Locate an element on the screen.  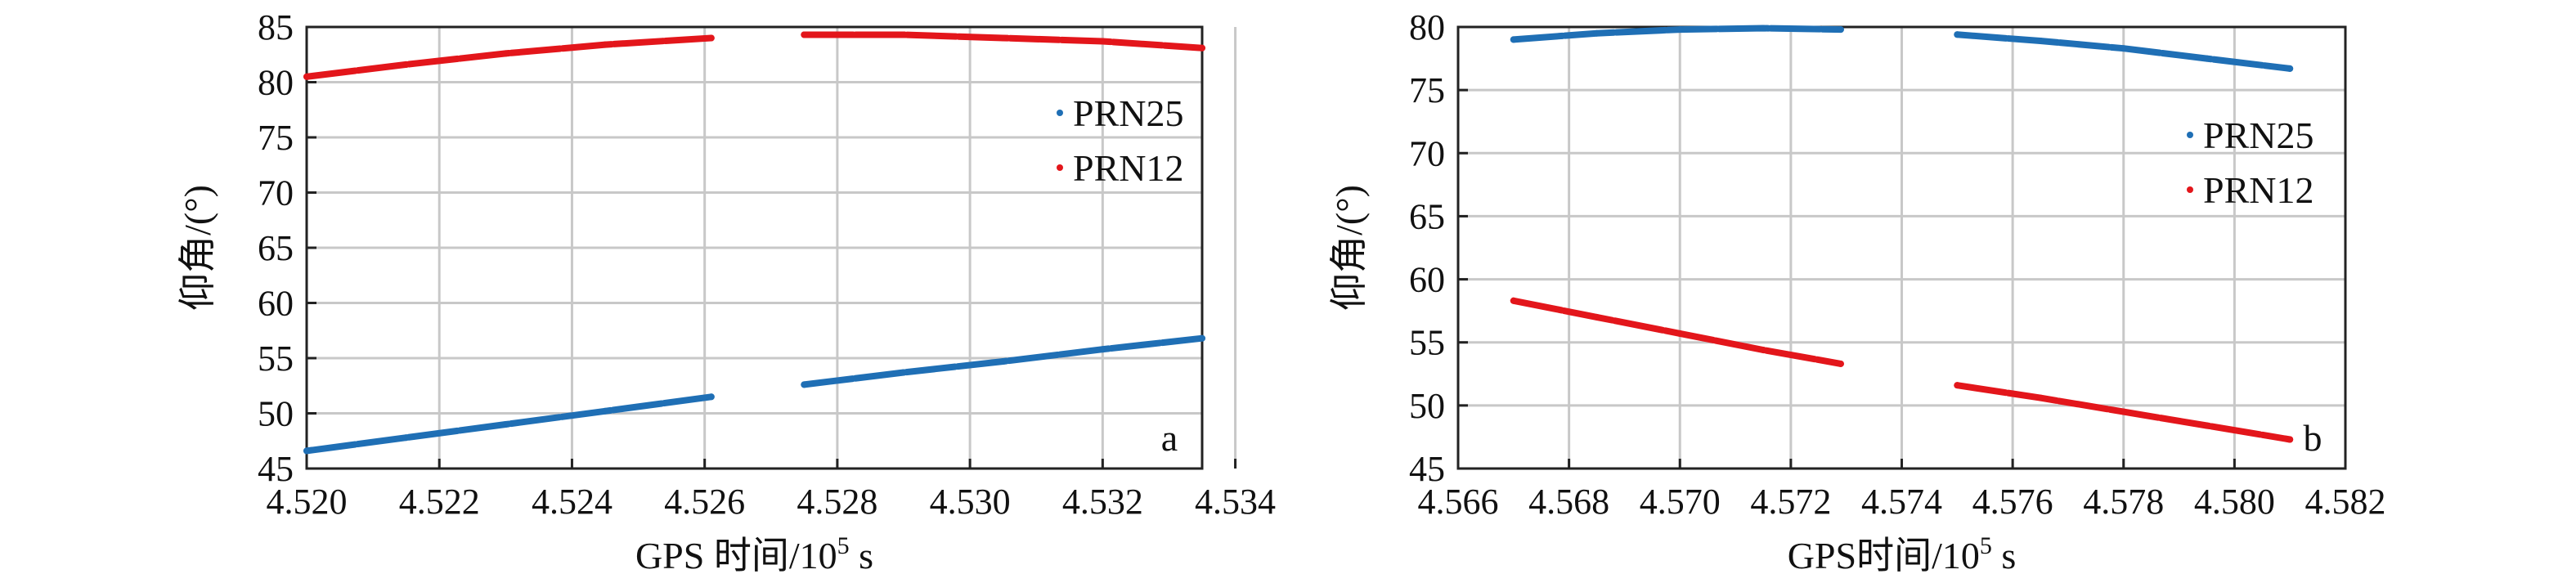
x-axis-title: GPS 时间/105 s is located at coordinates (754, 554).